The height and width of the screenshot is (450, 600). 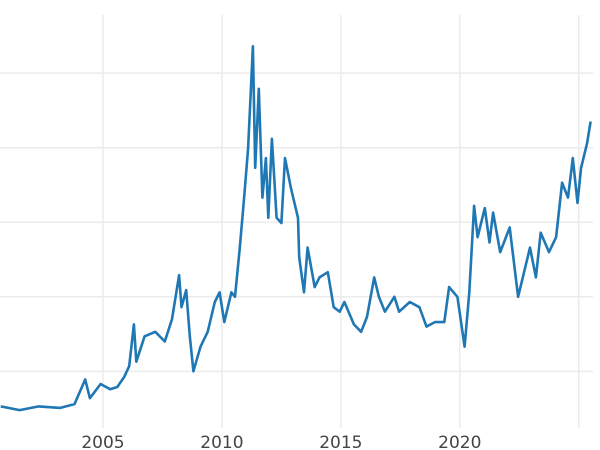 What do you see at coordinates (281, 441) in the screenshot?
I see `x-axis-ticks: 2005 2010 2015 2020` at bounding box center [281, 441].